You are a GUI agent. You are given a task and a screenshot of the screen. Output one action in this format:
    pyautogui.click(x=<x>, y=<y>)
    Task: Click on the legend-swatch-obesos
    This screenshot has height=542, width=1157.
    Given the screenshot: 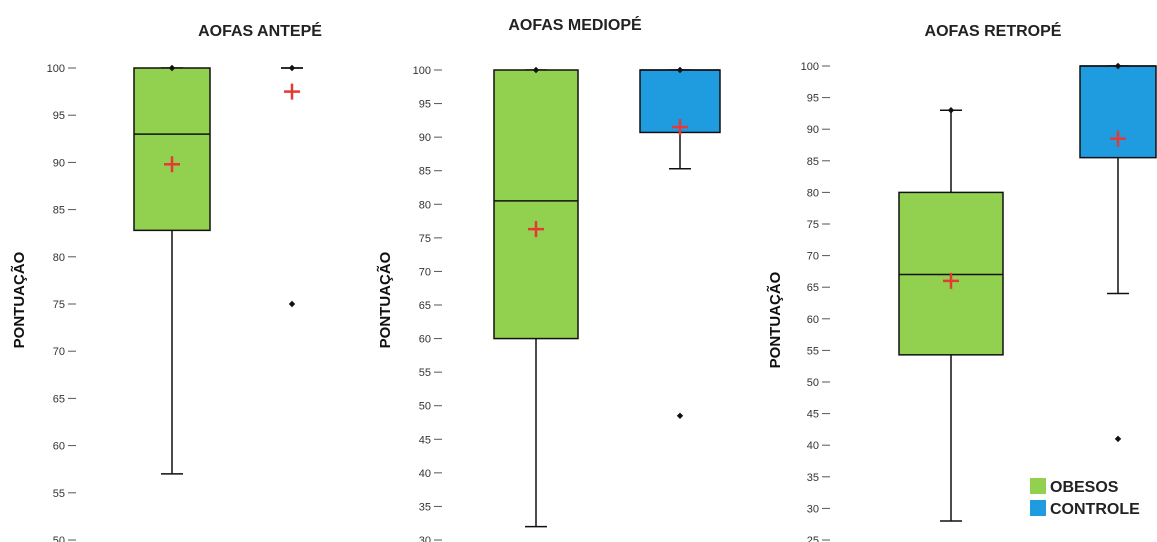 What is the action you would take?
    pyautogui.click(x=1038, y=486)
    